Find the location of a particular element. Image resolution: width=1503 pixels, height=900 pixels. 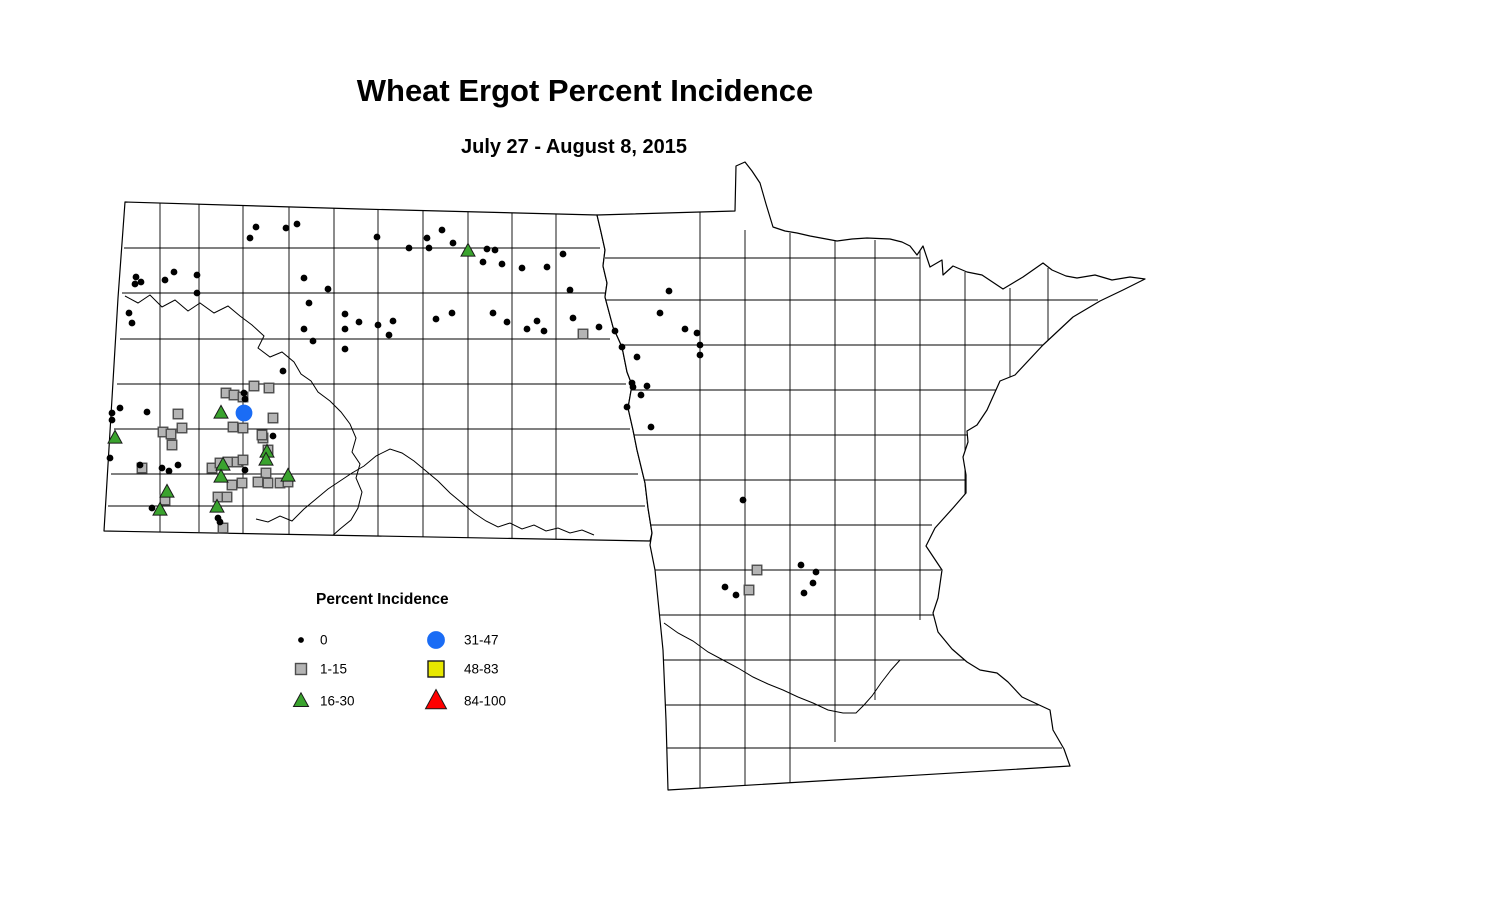

page-title: Wheat Ergot Percent Incidence is located at coordinates (585, 90).